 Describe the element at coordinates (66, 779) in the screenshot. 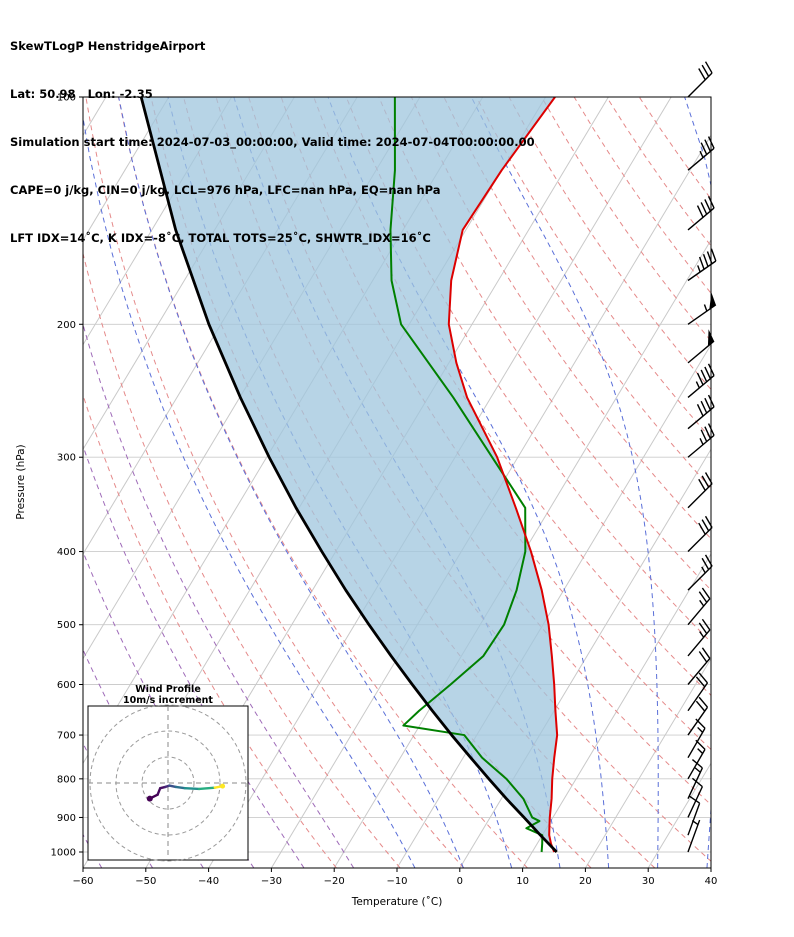

I see `y-tick-label: 800` at that location.